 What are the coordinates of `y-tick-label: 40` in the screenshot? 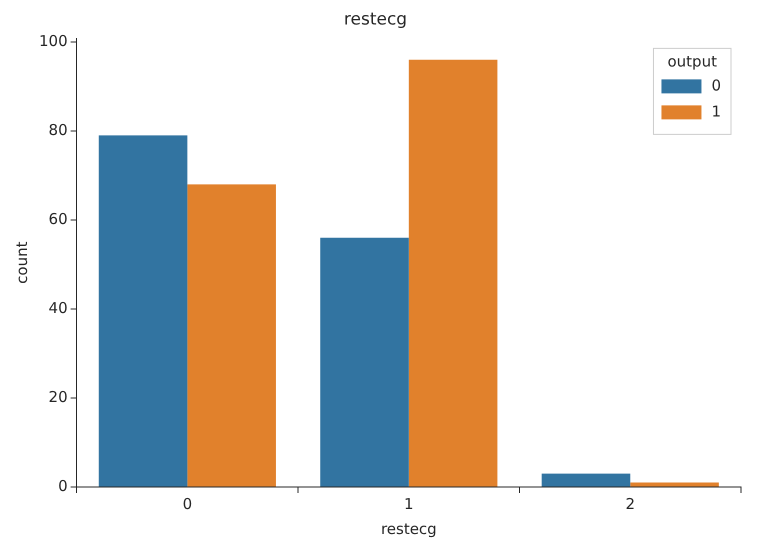 It's located at (58, 307).